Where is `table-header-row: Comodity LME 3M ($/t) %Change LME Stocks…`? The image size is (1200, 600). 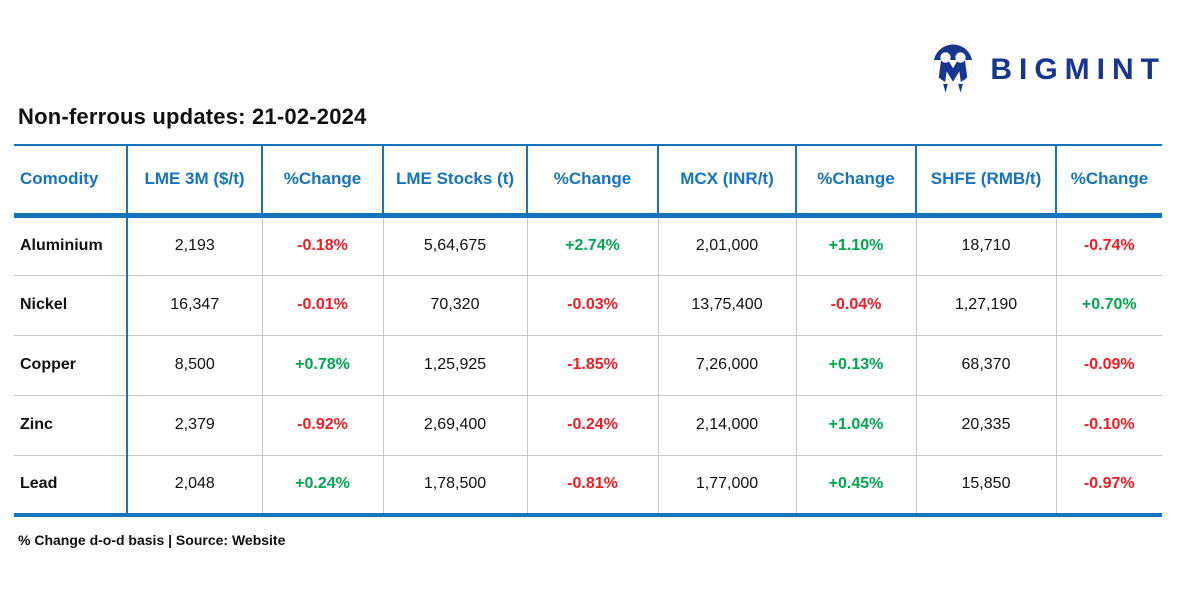
table-header-row: Comodity LME 3M ($/t) %Change LME Stocks… is located at coordinates (588, 181).